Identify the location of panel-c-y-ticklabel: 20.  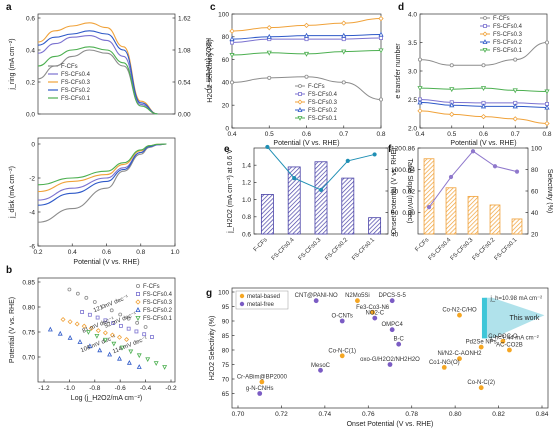
(226, 106).